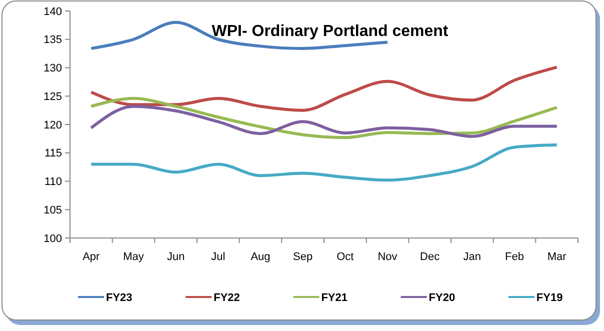 This screenshot has height=331, width=604. What do you see at coordinates (430, 257) in the screenshot?
I see `x-tick-label: Dec` at bounding box center [430, 257].